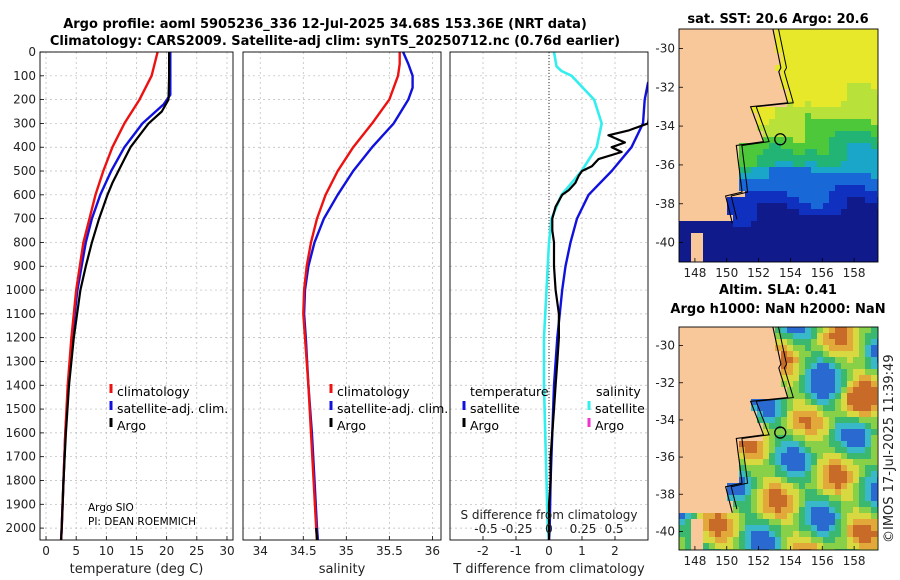 This screenshot has height=580, width=900. I want to click on legend-label: Argo, so click(131, 425).